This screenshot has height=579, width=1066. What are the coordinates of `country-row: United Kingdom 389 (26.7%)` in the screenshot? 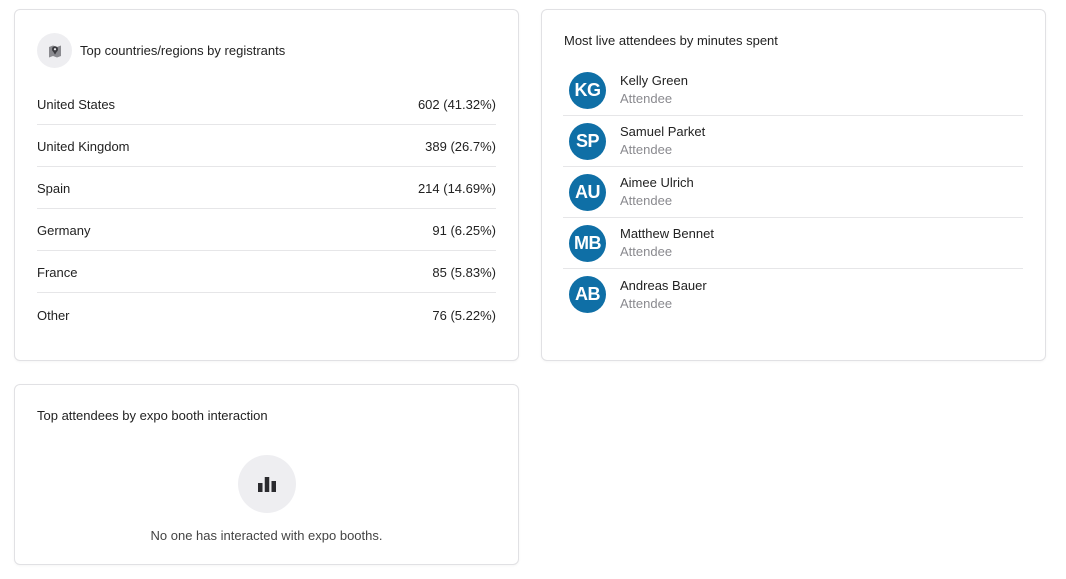 It's located at (266, 146).